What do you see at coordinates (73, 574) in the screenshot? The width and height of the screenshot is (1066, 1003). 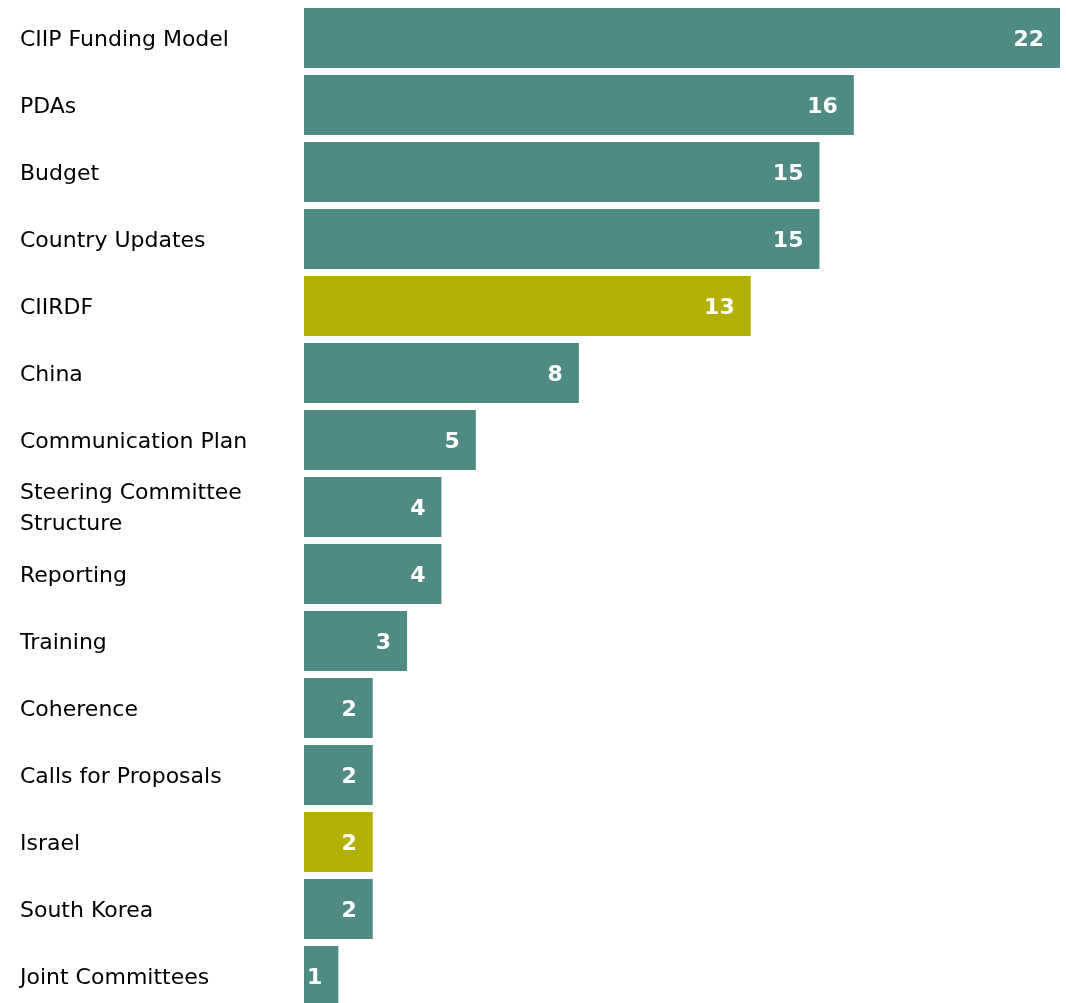 I see `y-tick-label: Reporting` at bounding box center [73, 574].